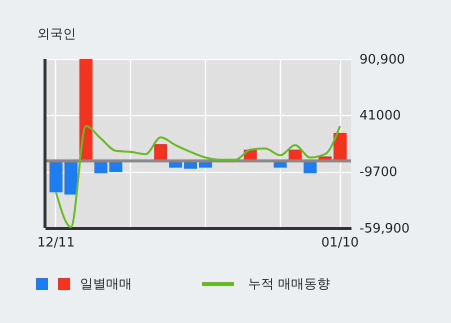 The image size is (451, 323). I want to click on legend-label: 누적 매매동향, so click(289, 284).